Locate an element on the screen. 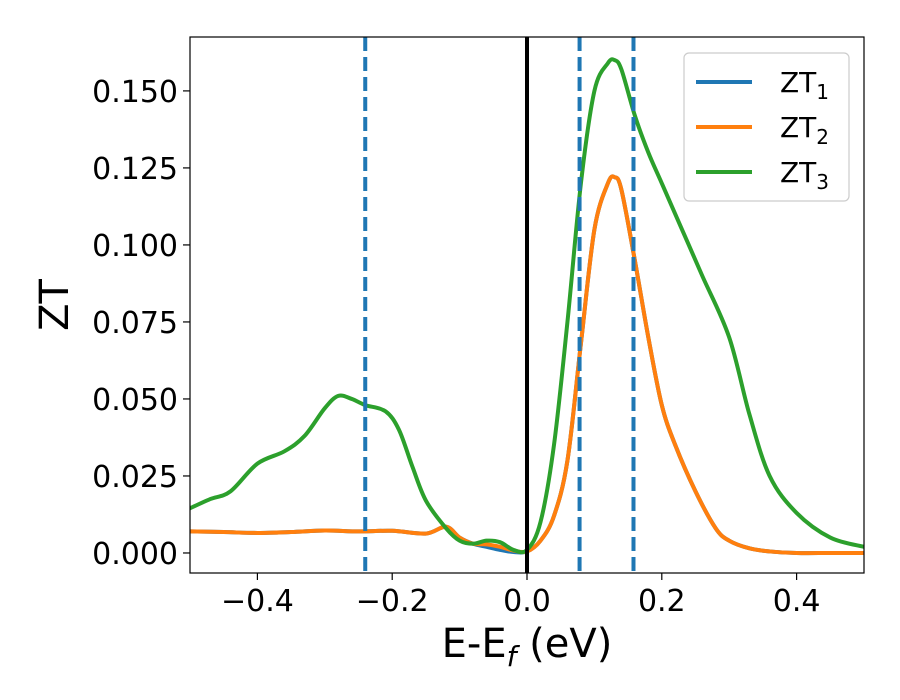 The image size is (900, 700). y-axis-label: ZT is located at coordinates (55, 305).